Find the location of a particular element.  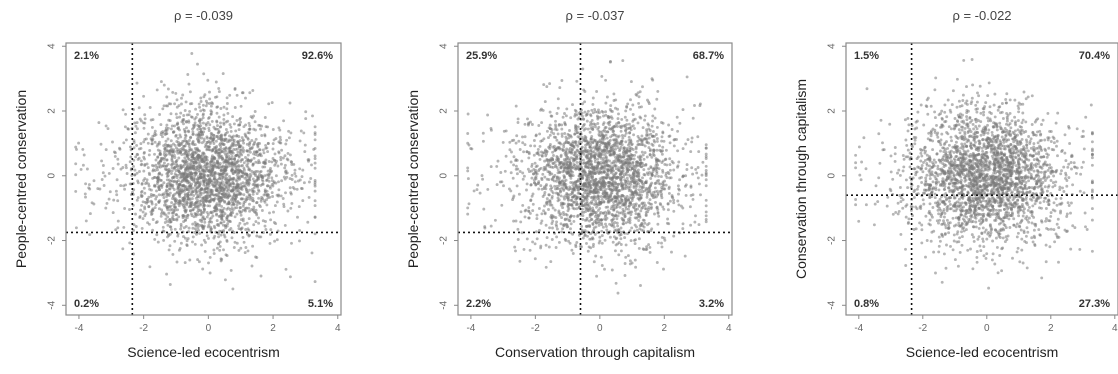

x-tick-label: 0 is located at coordinates (209, 328).